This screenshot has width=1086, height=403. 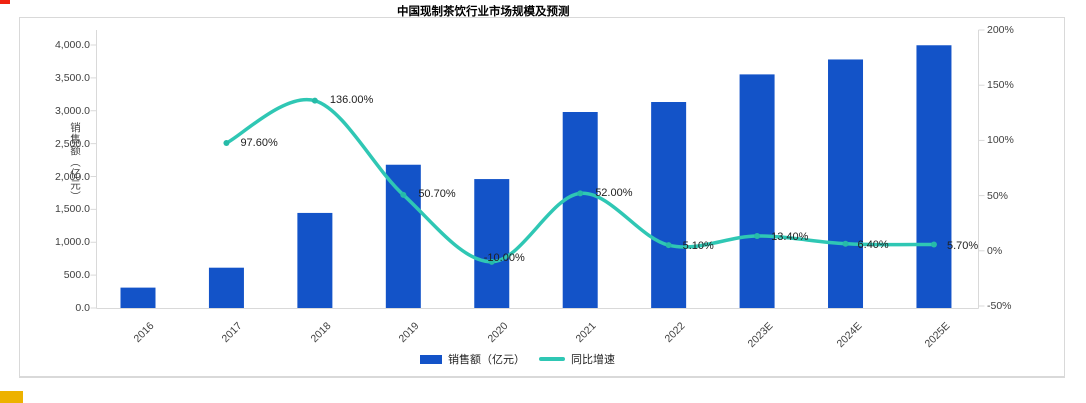 I want to click on y-axis-tick-label: 2,500.0, so click(x=72, y=143).